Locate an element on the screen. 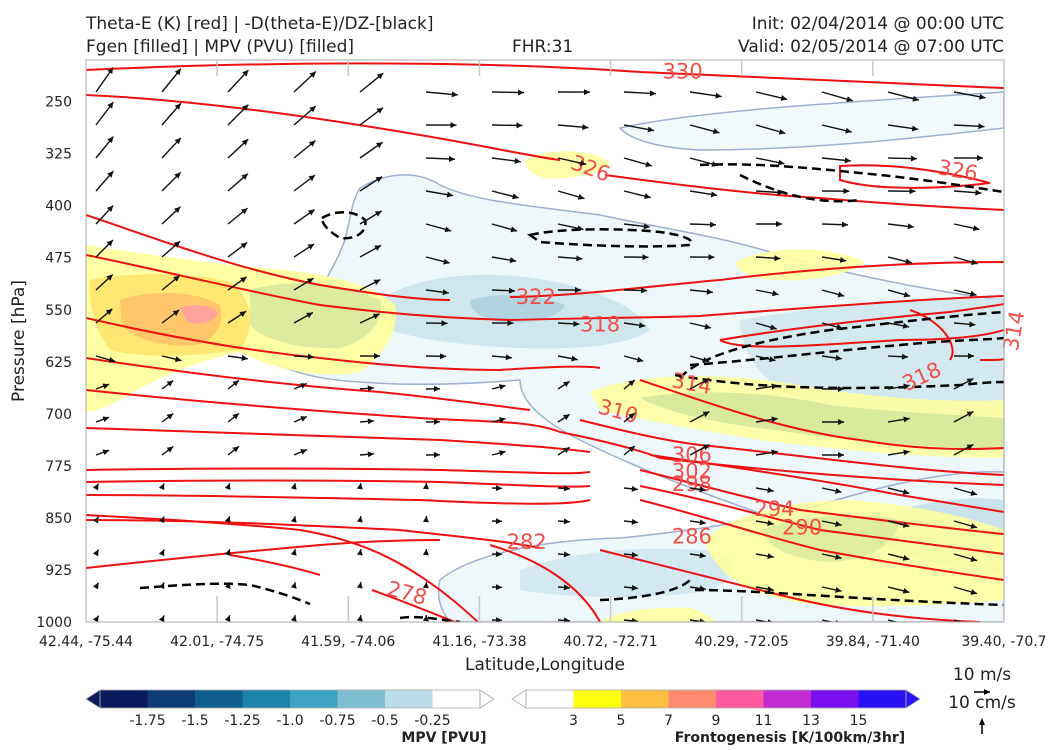 Image resolution: width=1050 pixels, height=750 pixels. colorbar-label: 15 is located at coordinates (859, 721).